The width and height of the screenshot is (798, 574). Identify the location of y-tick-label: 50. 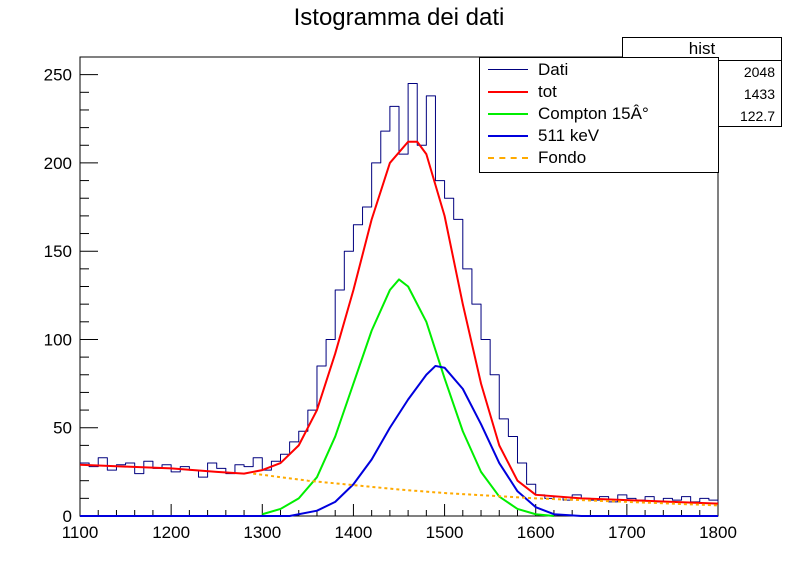
(62, 428).